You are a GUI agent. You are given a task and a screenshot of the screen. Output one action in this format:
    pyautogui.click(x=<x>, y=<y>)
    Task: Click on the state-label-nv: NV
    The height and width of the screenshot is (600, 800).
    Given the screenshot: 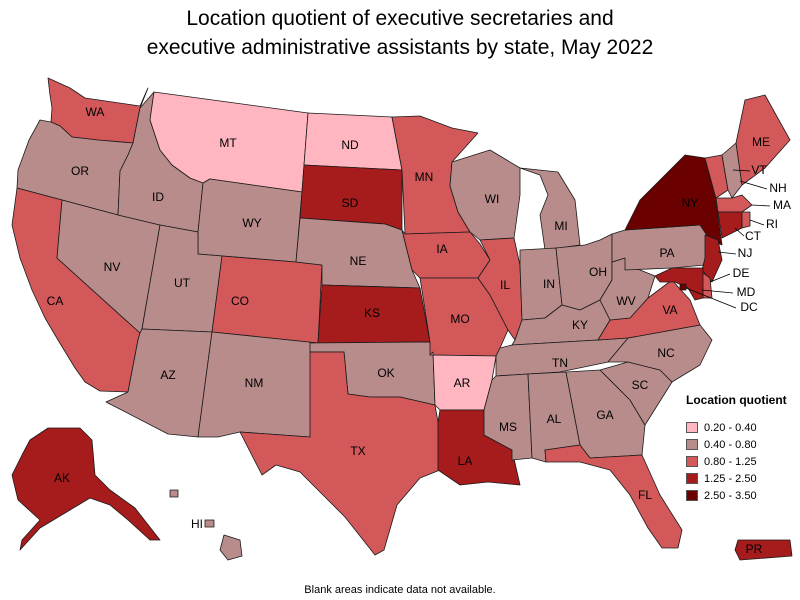 What is the action you would take?
    pyautogui.click(x=112, y=267)
    